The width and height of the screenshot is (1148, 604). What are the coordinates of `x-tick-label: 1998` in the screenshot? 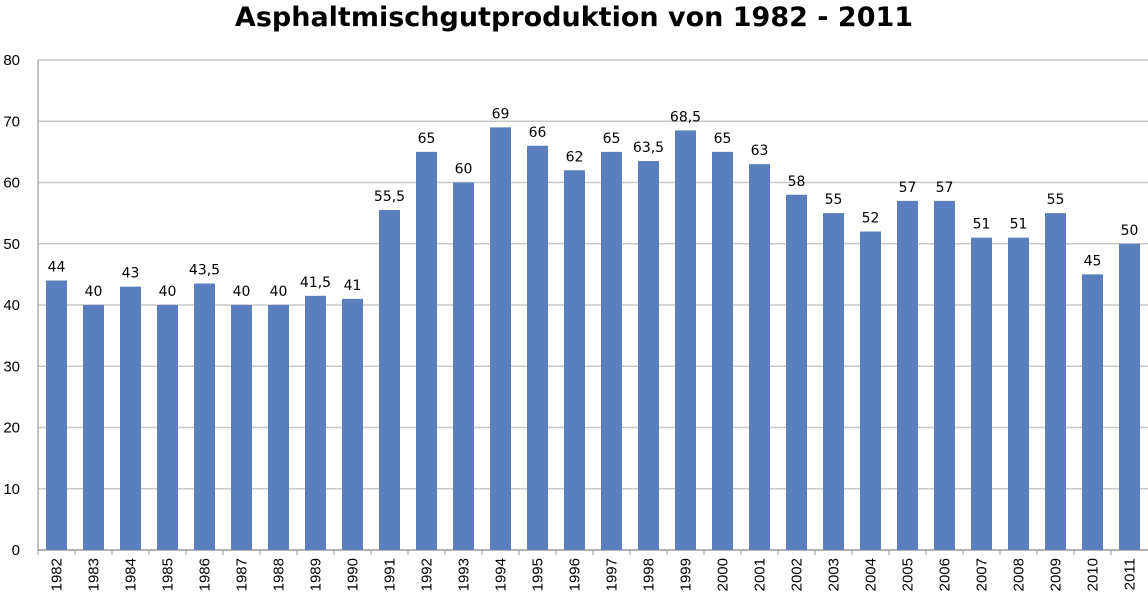 It's located at (649, 574).